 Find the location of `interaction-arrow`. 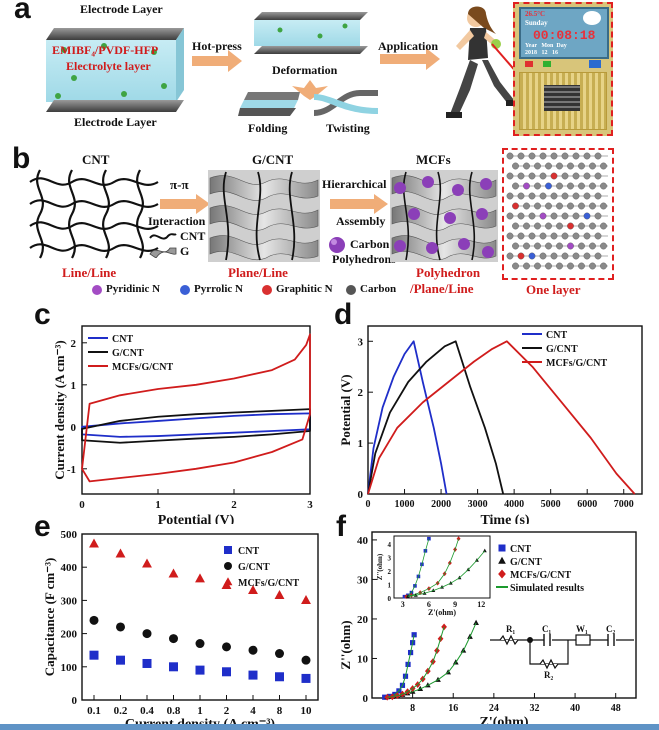

interaction-arrow is located at coordinates (185, 204).